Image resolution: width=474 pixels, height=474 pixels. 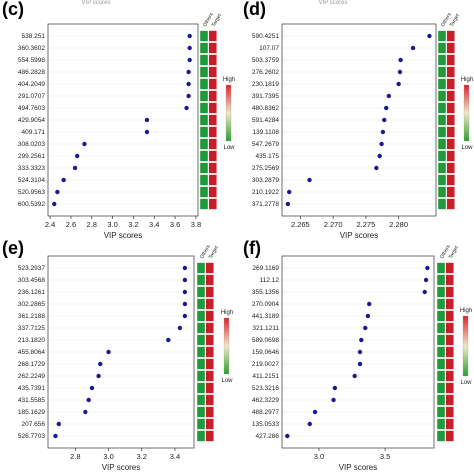 What do you see at coordinates (269, 48) in the screenshot?
I see `category-label: 107.07` at bounding box center [269, 48].